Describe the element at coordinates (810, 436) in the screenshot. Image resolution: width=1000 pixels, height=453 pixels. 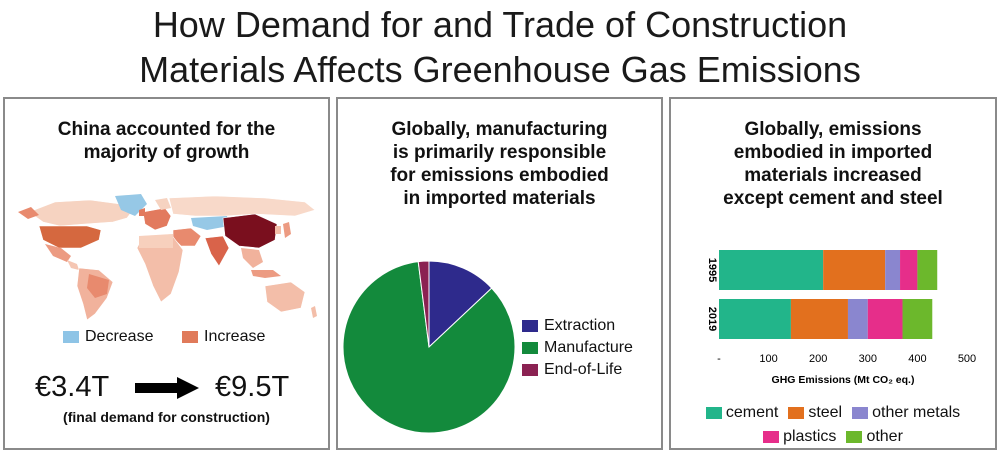
I see `bar-legend-label-plastics: plastics` at that location.